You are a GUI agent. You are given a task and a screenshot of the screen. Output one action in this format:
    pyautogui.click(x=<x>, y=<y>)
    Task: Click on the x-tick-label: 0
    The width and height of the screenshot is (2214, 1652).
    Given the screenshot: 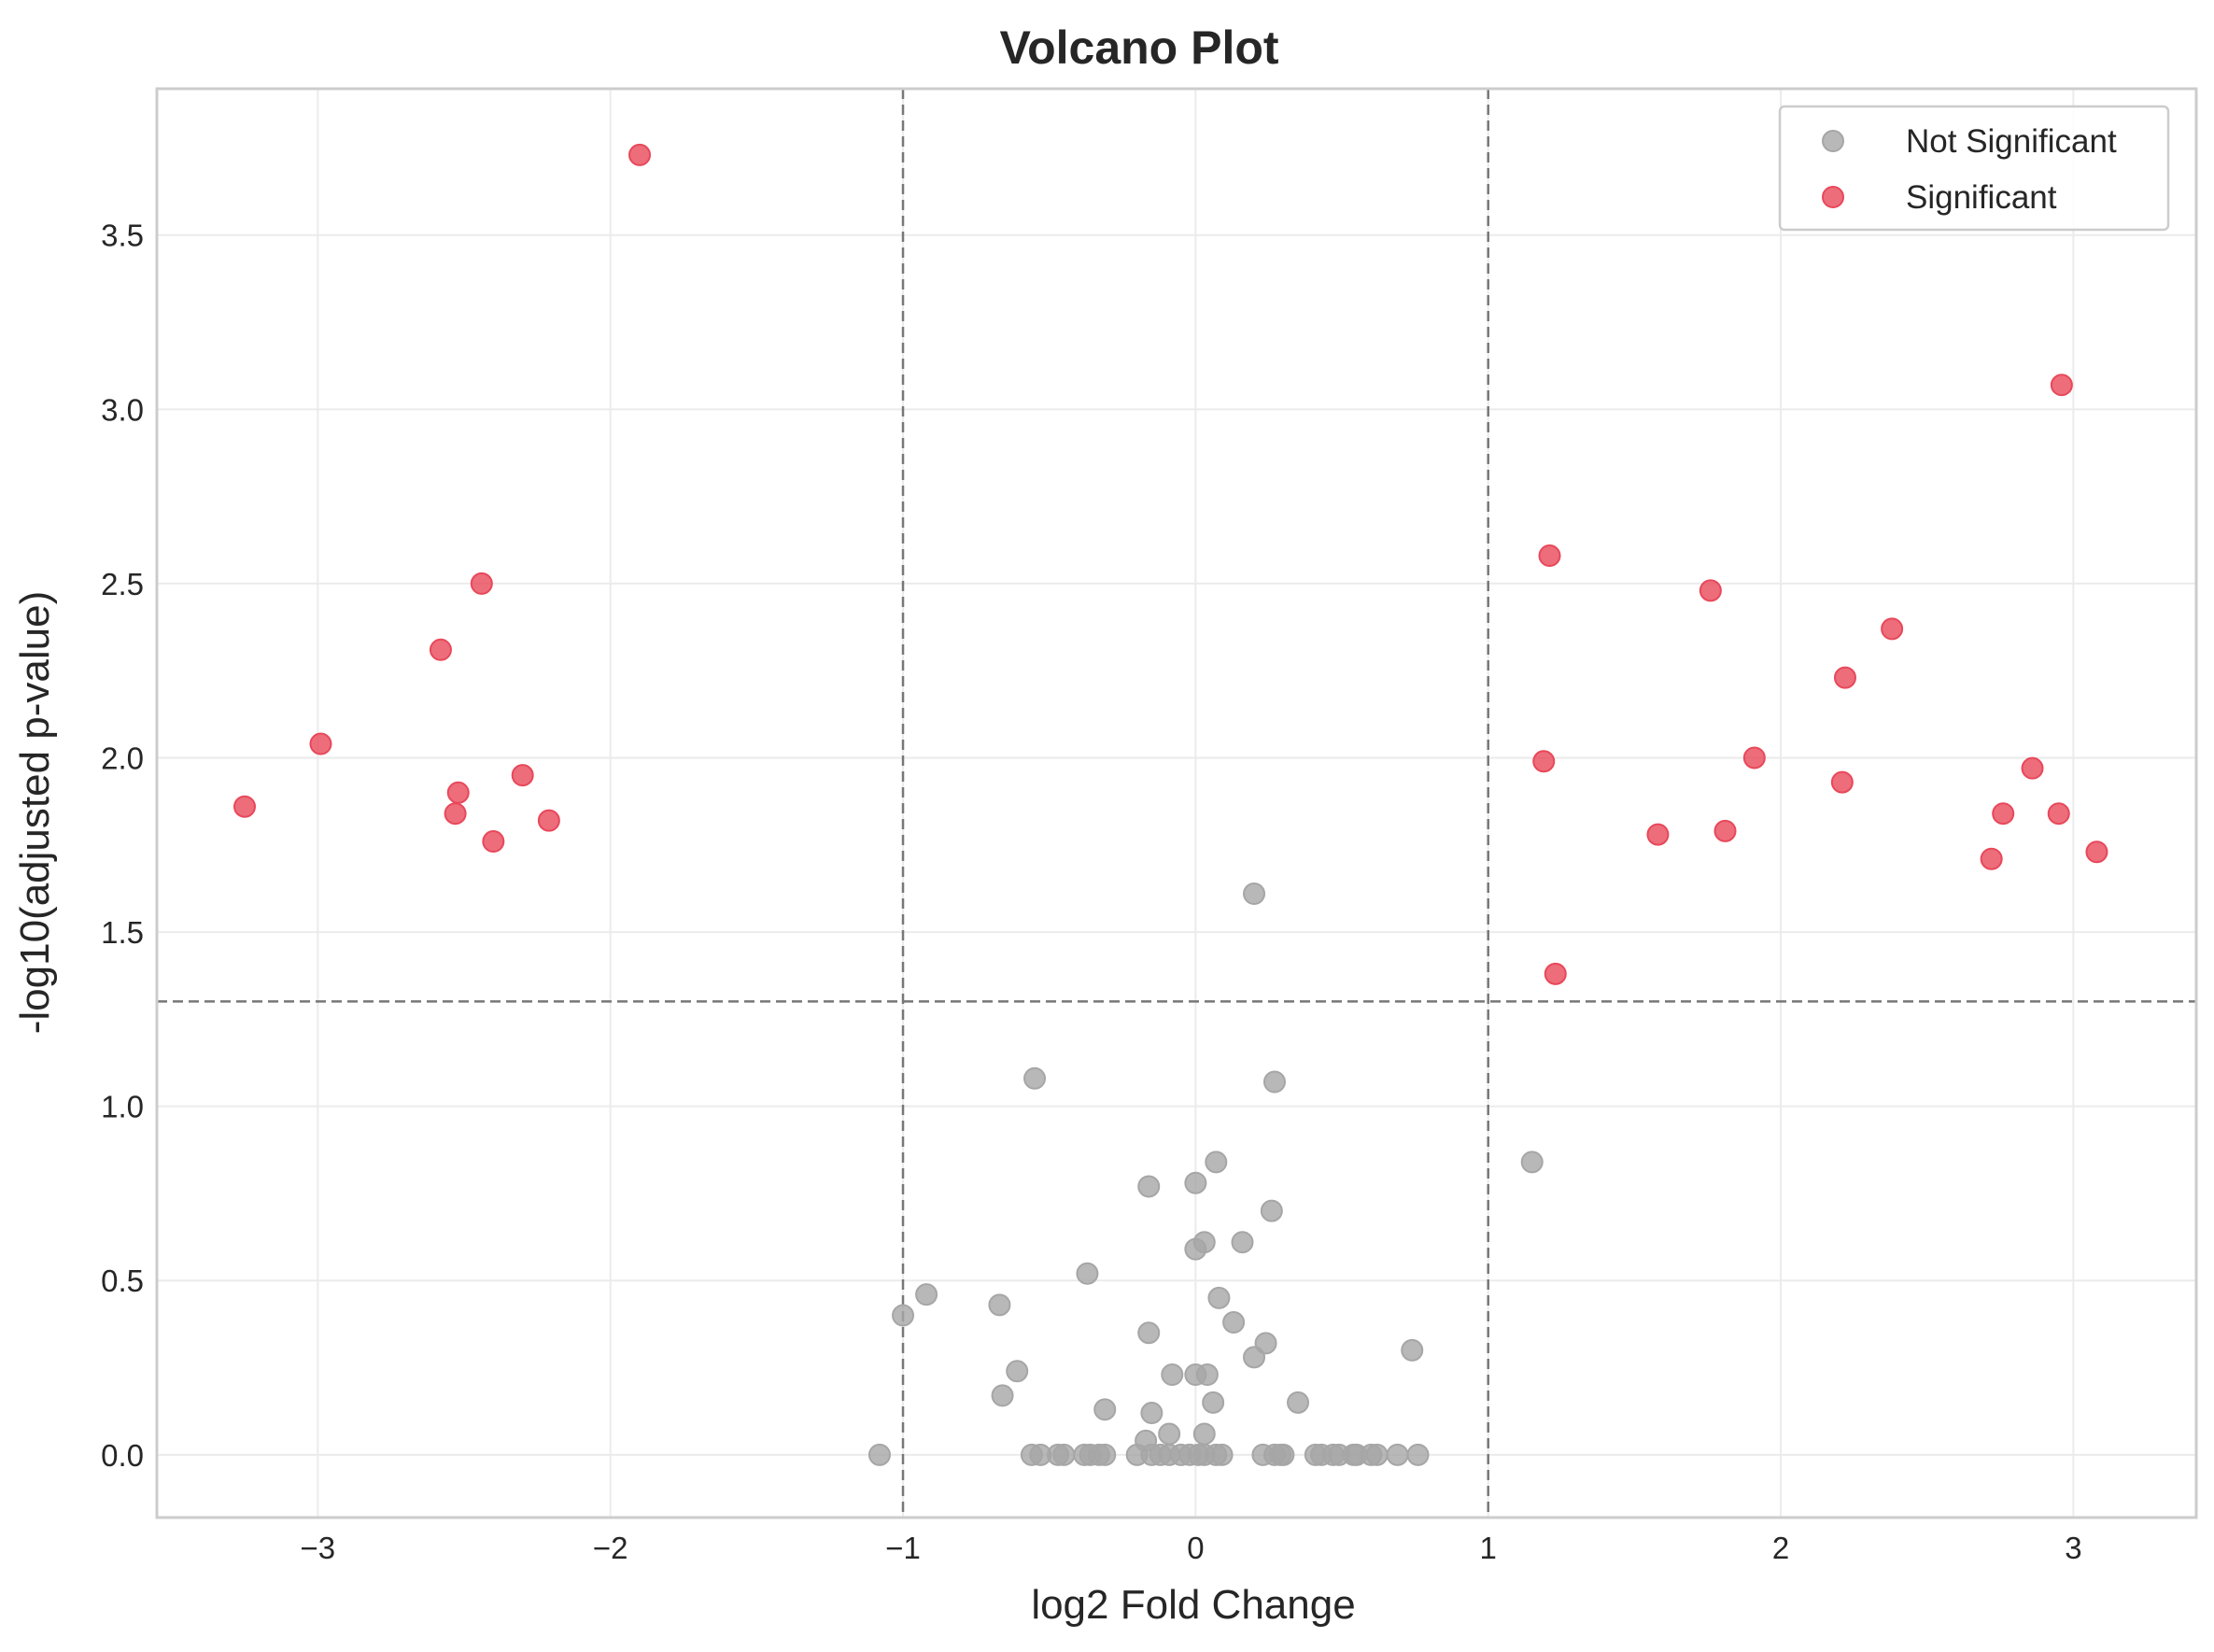 What is the action you would take?
    pyautogui.click(x=1195, y=1548)
    